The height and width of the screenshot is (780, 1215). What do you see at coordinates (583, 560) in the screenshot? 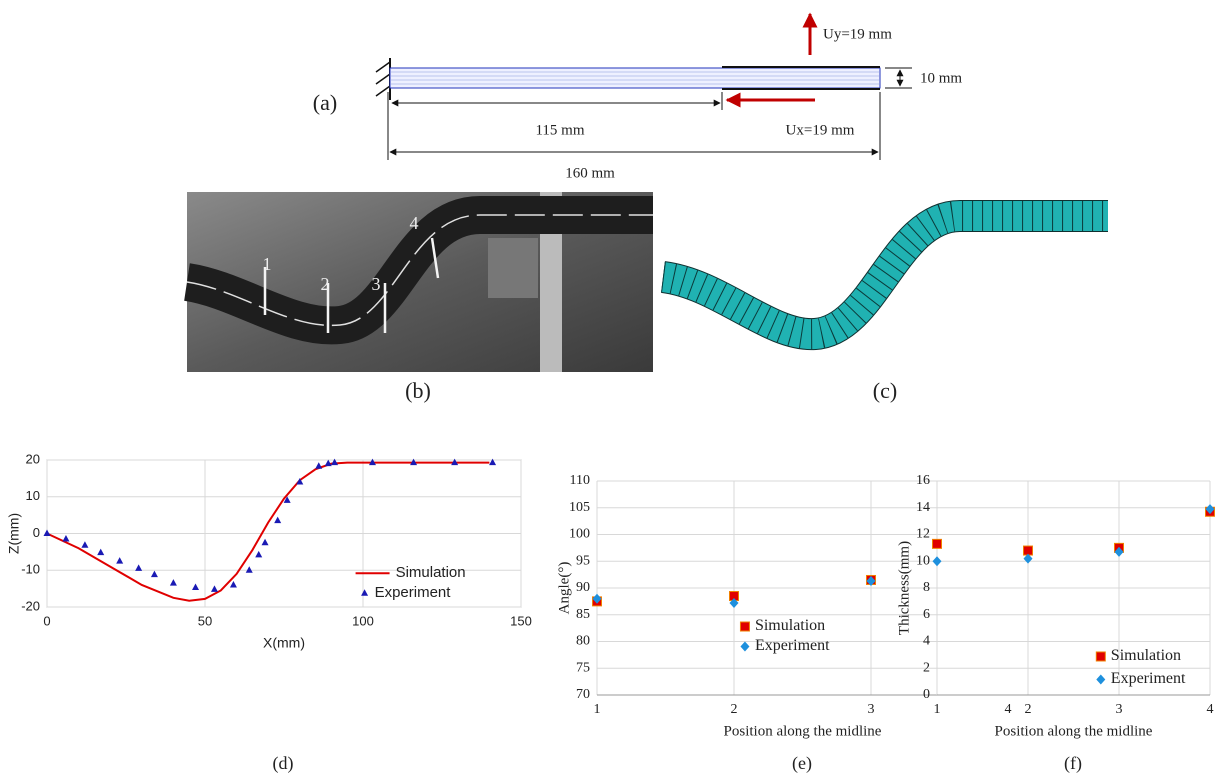
I see `y-tick-label: 95` at bounding box center [583, 560].